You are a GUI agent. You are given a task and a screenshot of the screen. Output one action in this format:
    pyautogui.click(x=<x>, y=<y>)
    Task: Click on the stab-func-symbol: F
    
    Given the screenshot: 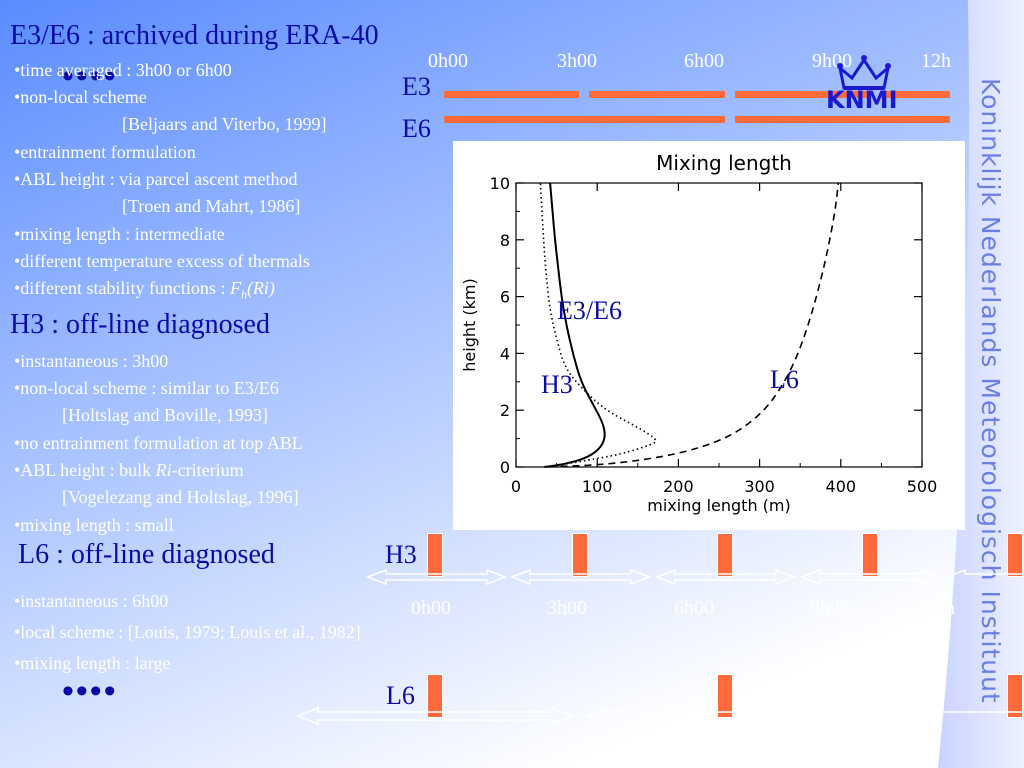 What is the action you would take?
    pyautogui.click(x=235, y=288)
    